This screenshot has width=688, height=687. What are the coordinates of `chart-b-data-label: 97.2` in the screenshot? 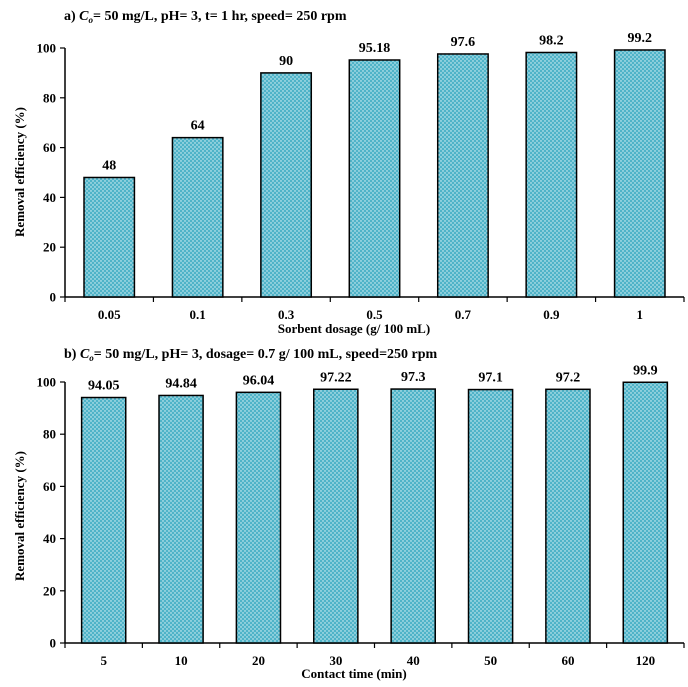 It's located at (568, 377).